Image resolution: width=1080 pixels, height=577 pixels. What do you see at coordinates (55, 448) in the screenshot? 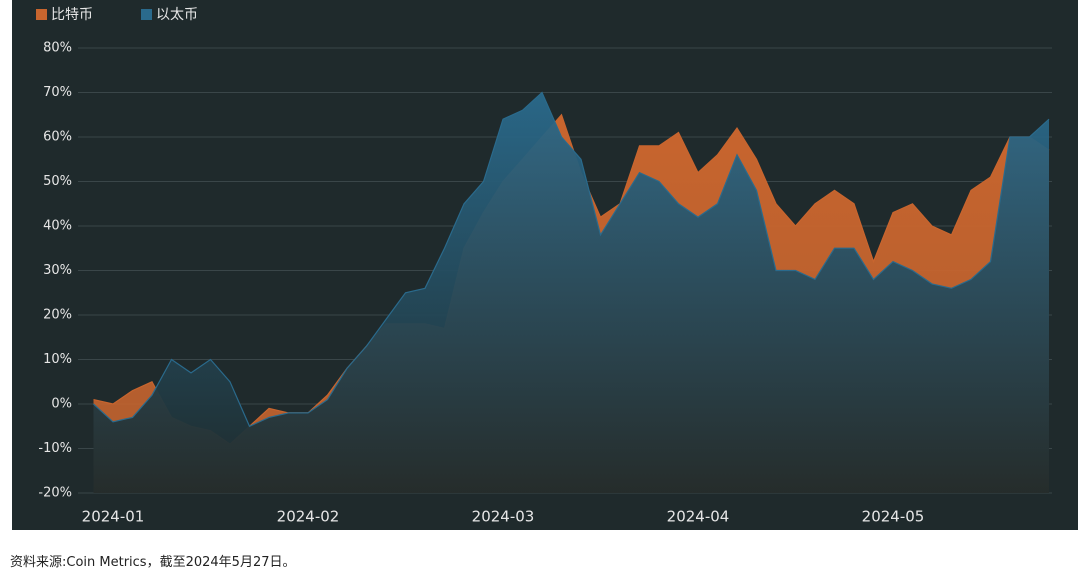
I see `y-tick-label: -10%` at bounding box center [55, 448].